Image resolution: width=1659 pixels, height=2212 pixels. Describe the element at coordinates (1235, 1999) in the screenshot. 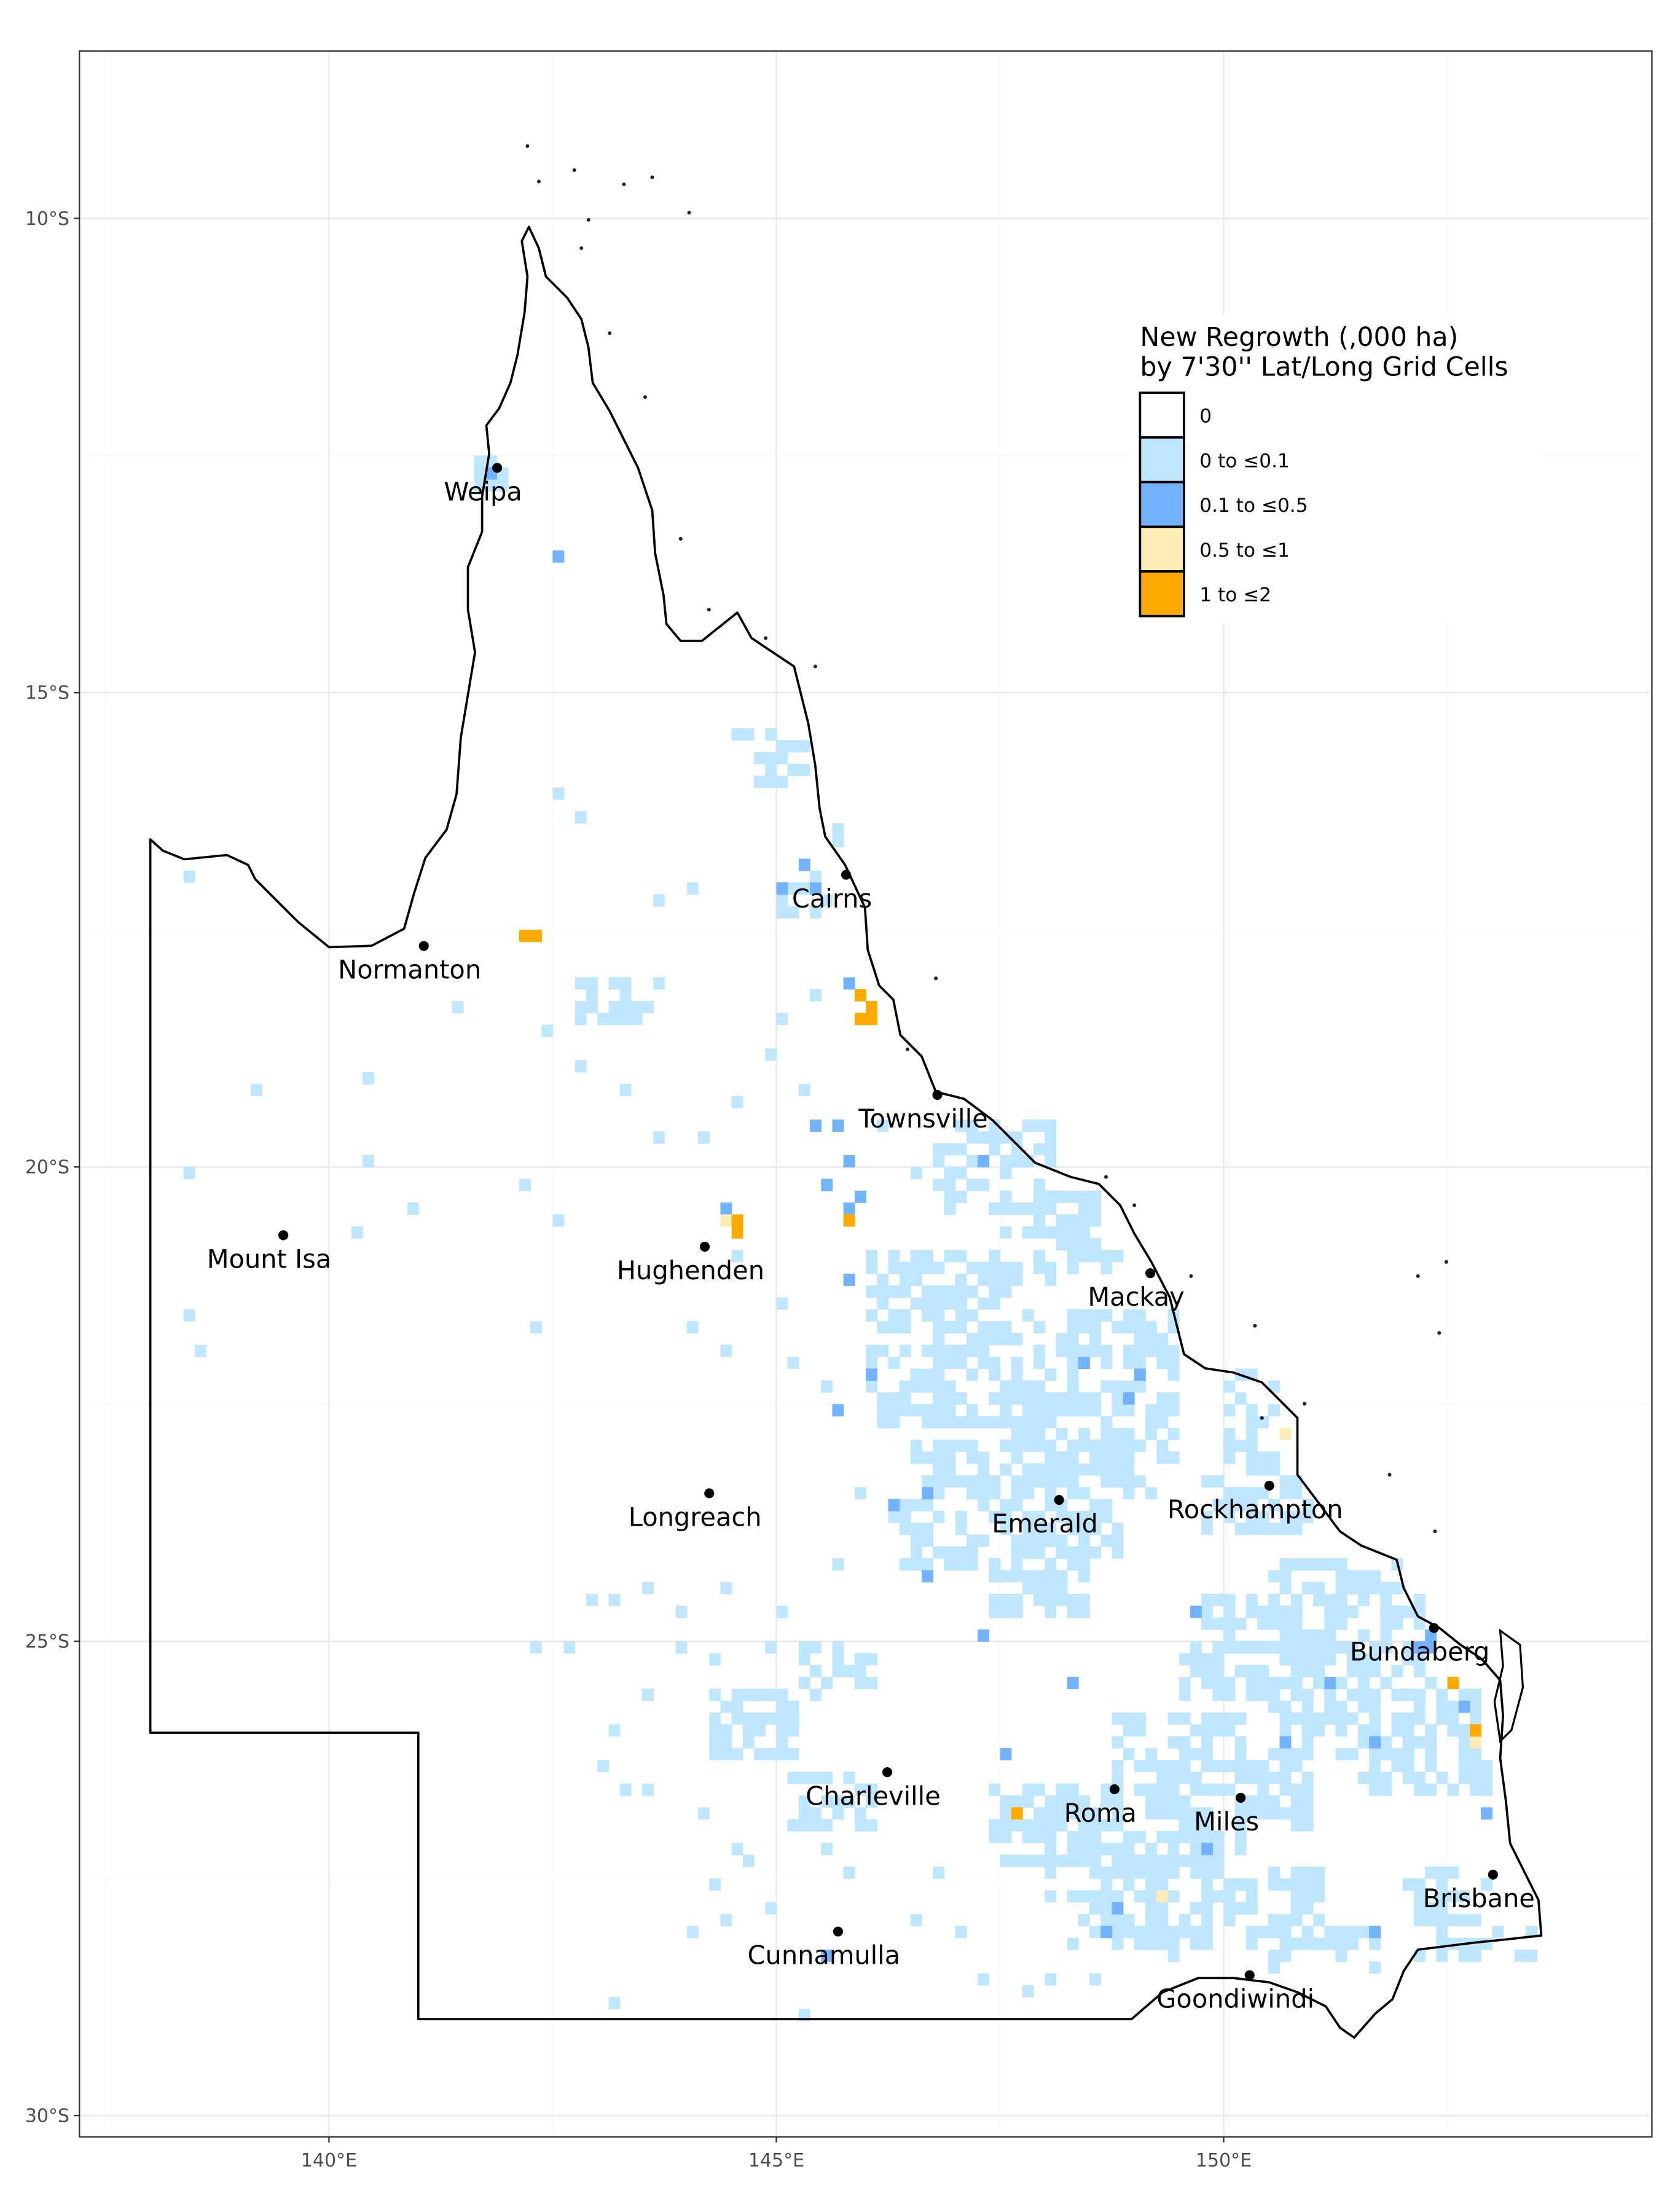

I see `city-label: Goondiwindi` at that location.